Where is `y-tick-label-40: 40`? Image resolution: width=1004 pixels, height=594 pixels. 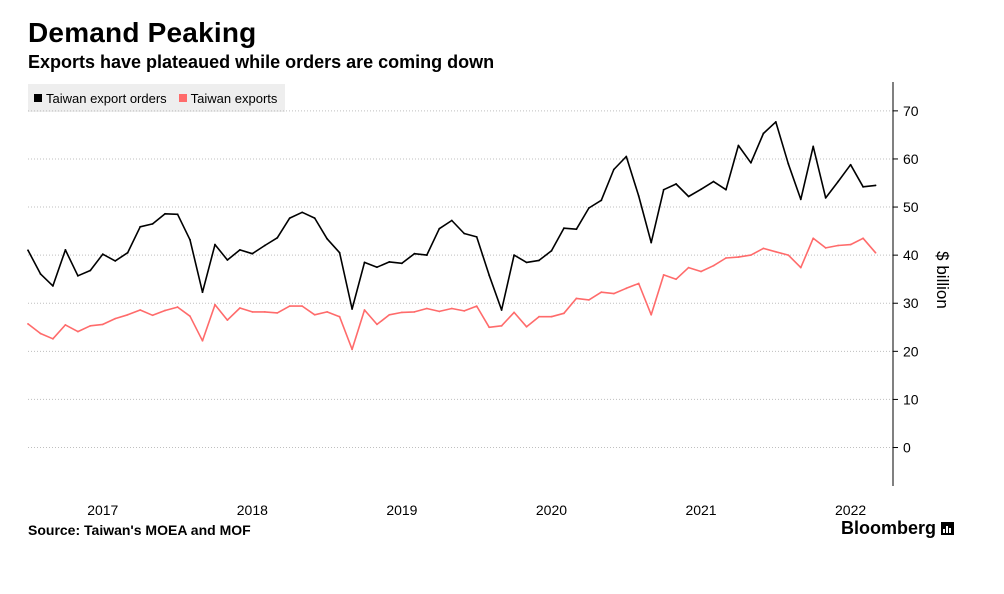
y-tick-label-40: 40 is located at coordinates (911, 255).